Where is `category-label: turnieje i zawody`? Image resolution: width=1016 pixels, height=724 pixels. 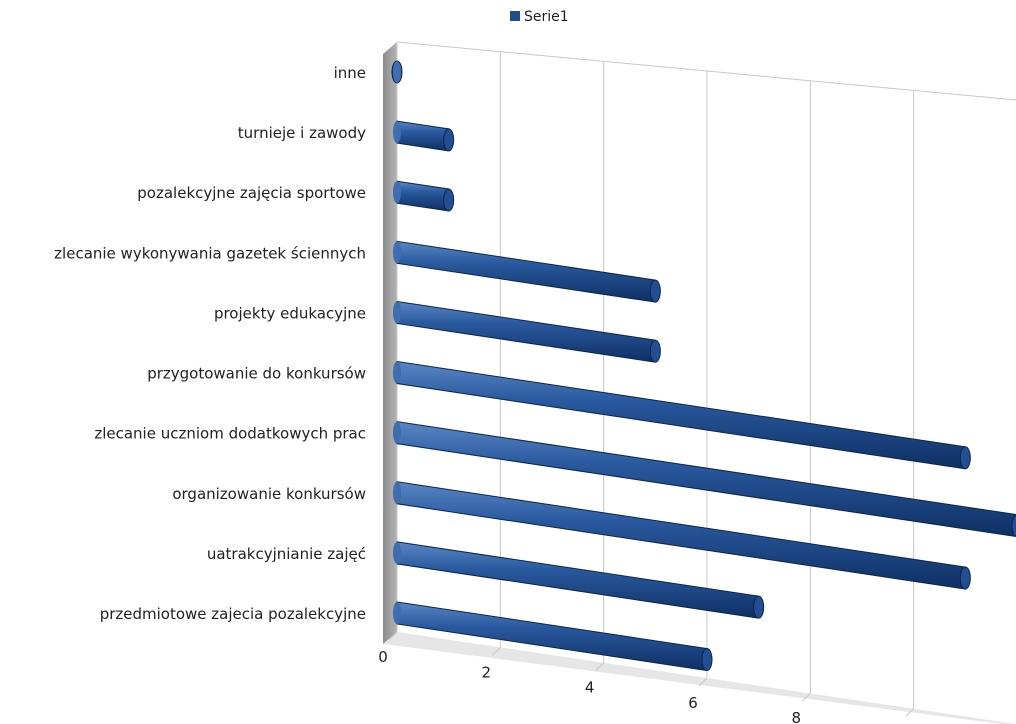
category-label: turnieje i zawody is located at coordinates (302, 133).